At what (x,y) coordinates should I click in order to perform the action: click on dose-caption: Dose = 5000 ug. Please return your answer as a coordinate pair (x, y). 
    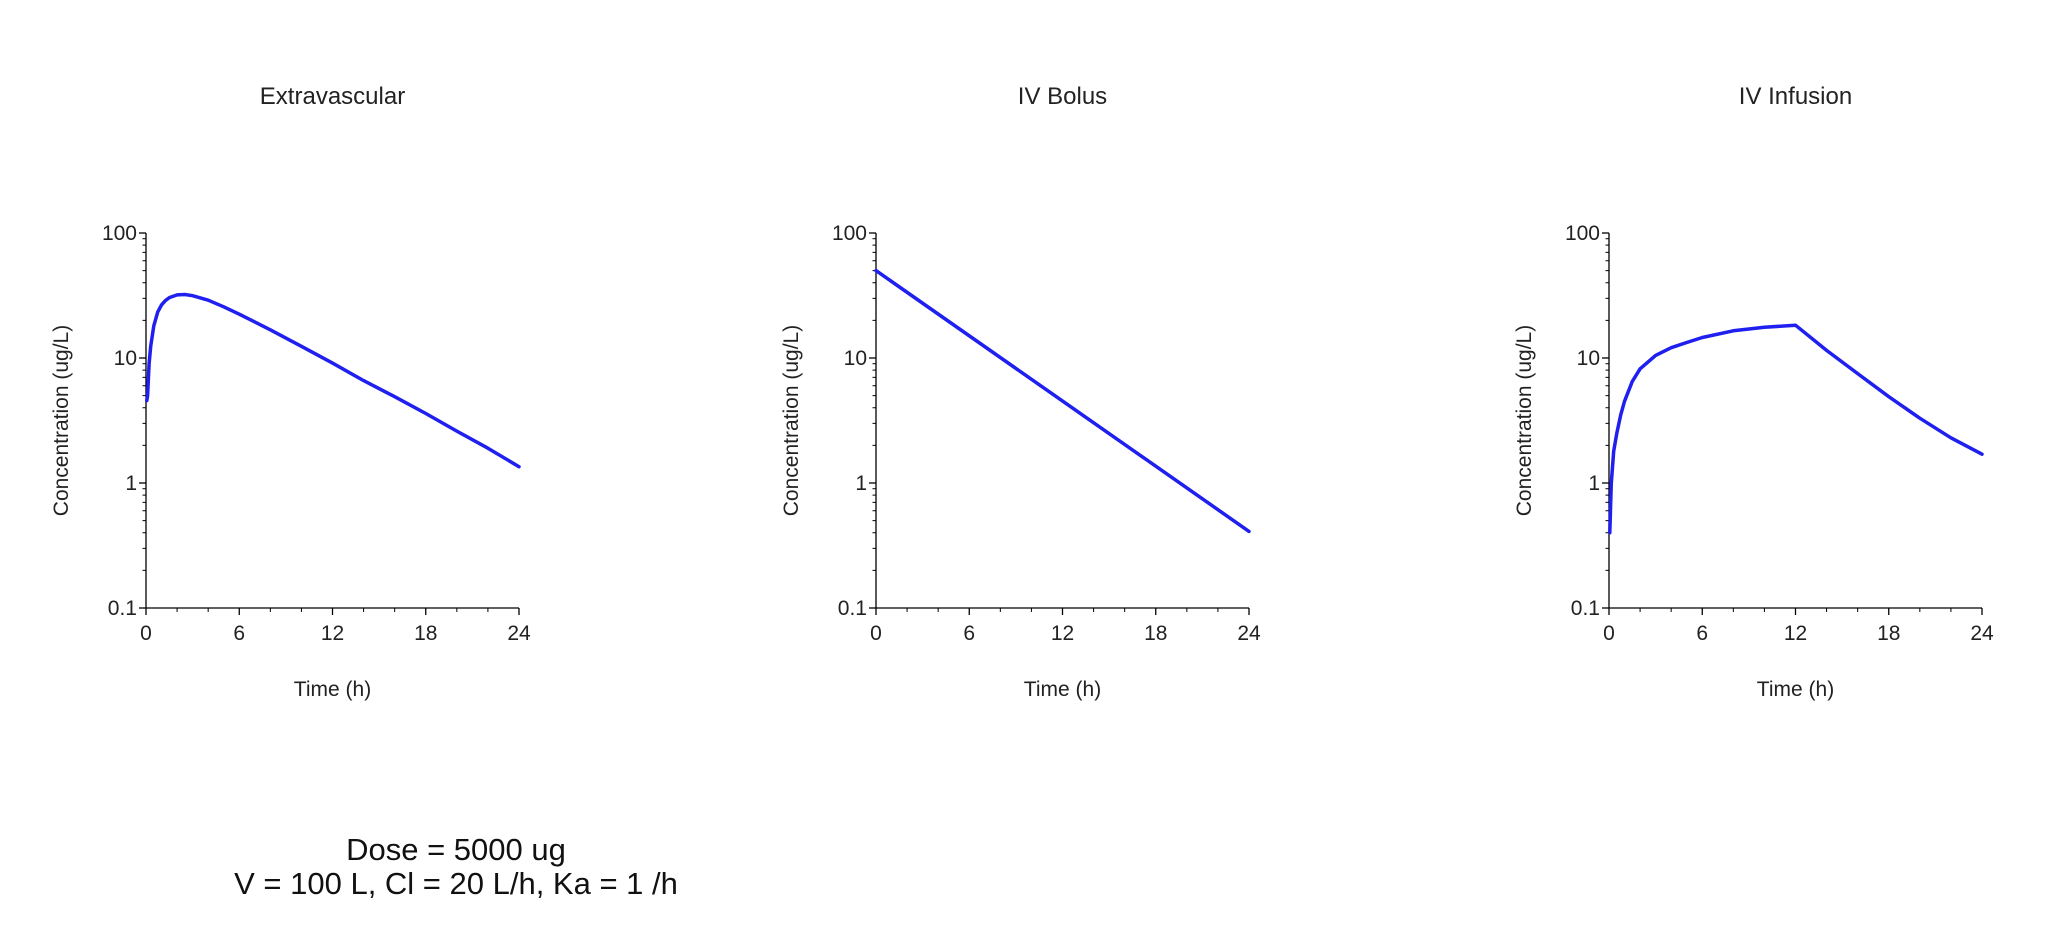
    Looking at the image, I should click on (456, 849).